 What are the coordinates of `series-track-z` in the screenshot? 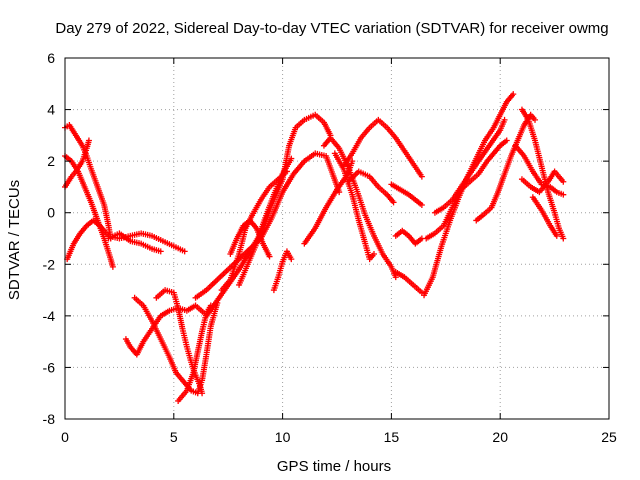 It's located at (469, 166).